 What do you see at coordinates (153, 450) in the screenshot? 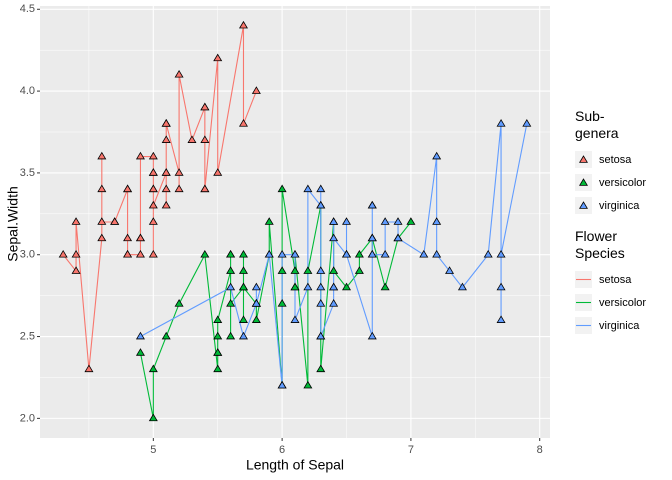
I see `x-tick-label: 5` at bounding box center [153, 450].